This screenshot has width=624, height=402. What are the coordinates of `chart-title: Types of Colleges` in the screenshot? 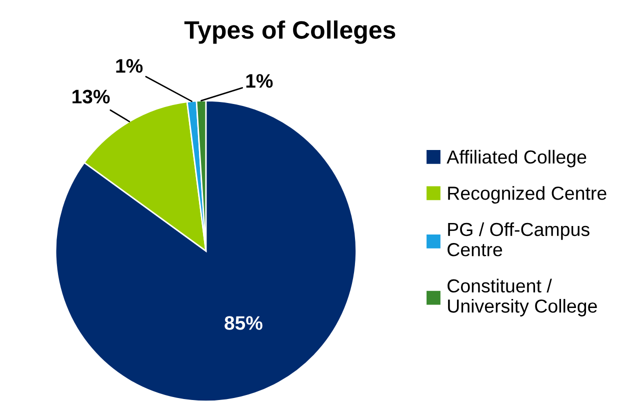 It's located at (290, 32).